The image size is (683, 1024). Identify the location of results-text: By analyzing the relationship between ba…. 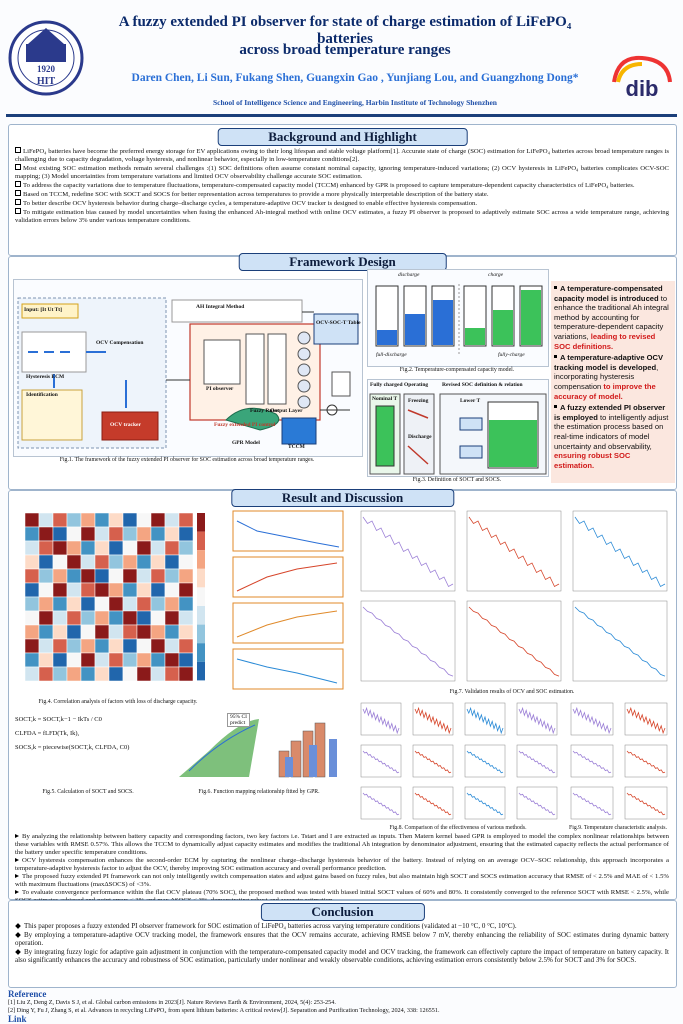
(342, 869).